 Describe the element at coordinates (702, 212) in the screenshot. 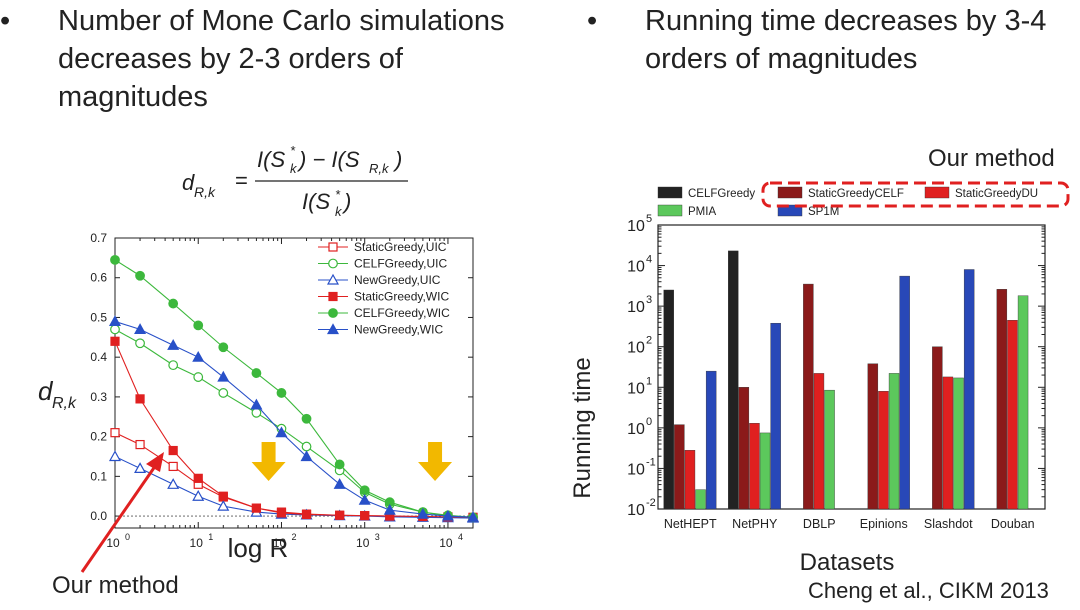

I see `legend-label: PMIA` at that location.